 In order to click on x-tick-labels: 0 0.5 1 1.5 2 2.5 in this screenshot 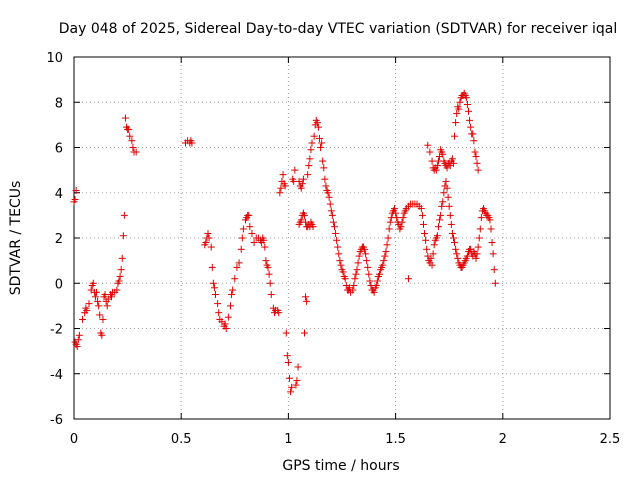, I will do `click(345, 439)`.